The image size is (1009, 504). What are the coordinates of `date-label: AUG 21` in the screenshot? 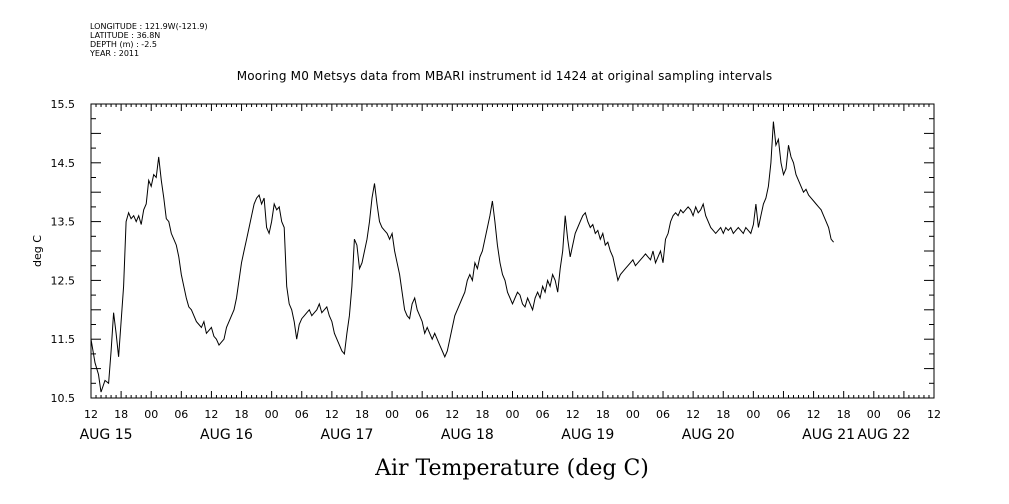 It's located at (828, 435).